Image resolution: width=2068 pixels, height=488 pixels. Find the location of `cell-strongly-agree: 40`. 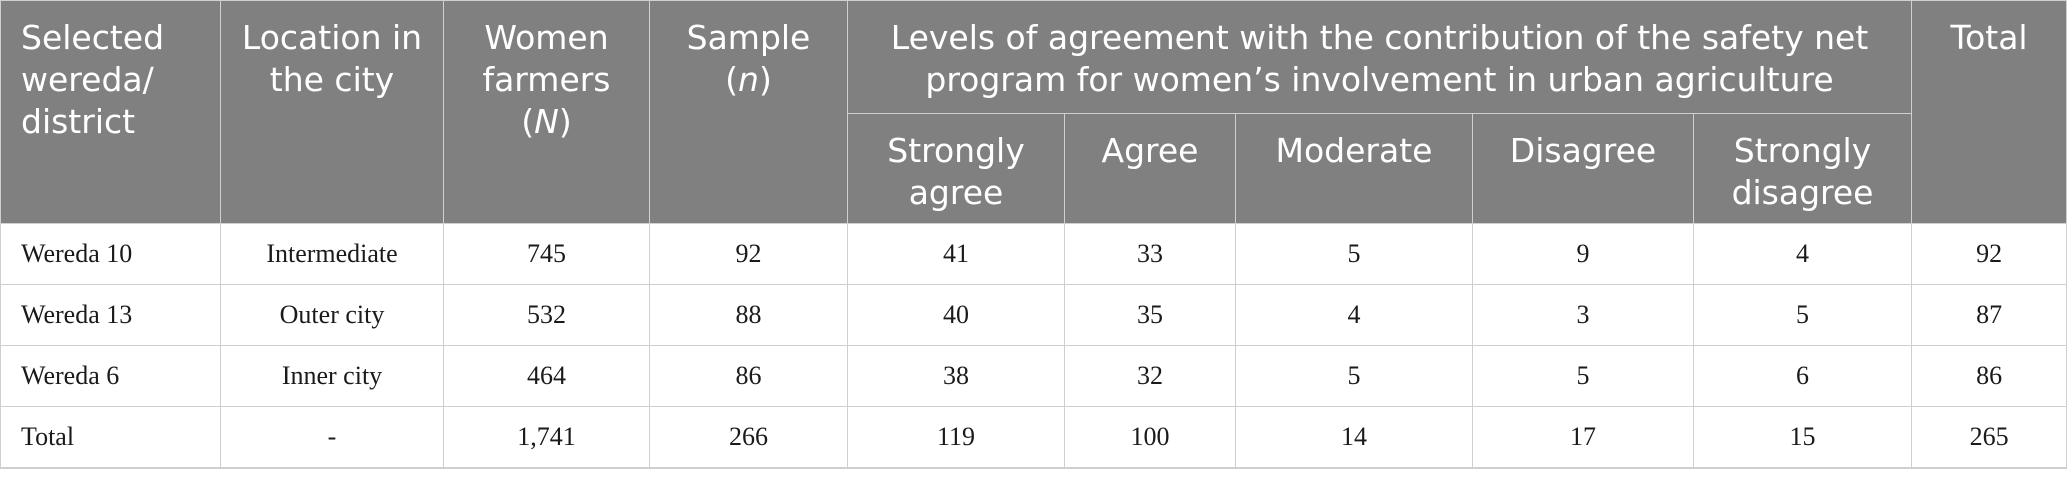

cell-strongly-agree: 40 is located at coordinates (956, 315).